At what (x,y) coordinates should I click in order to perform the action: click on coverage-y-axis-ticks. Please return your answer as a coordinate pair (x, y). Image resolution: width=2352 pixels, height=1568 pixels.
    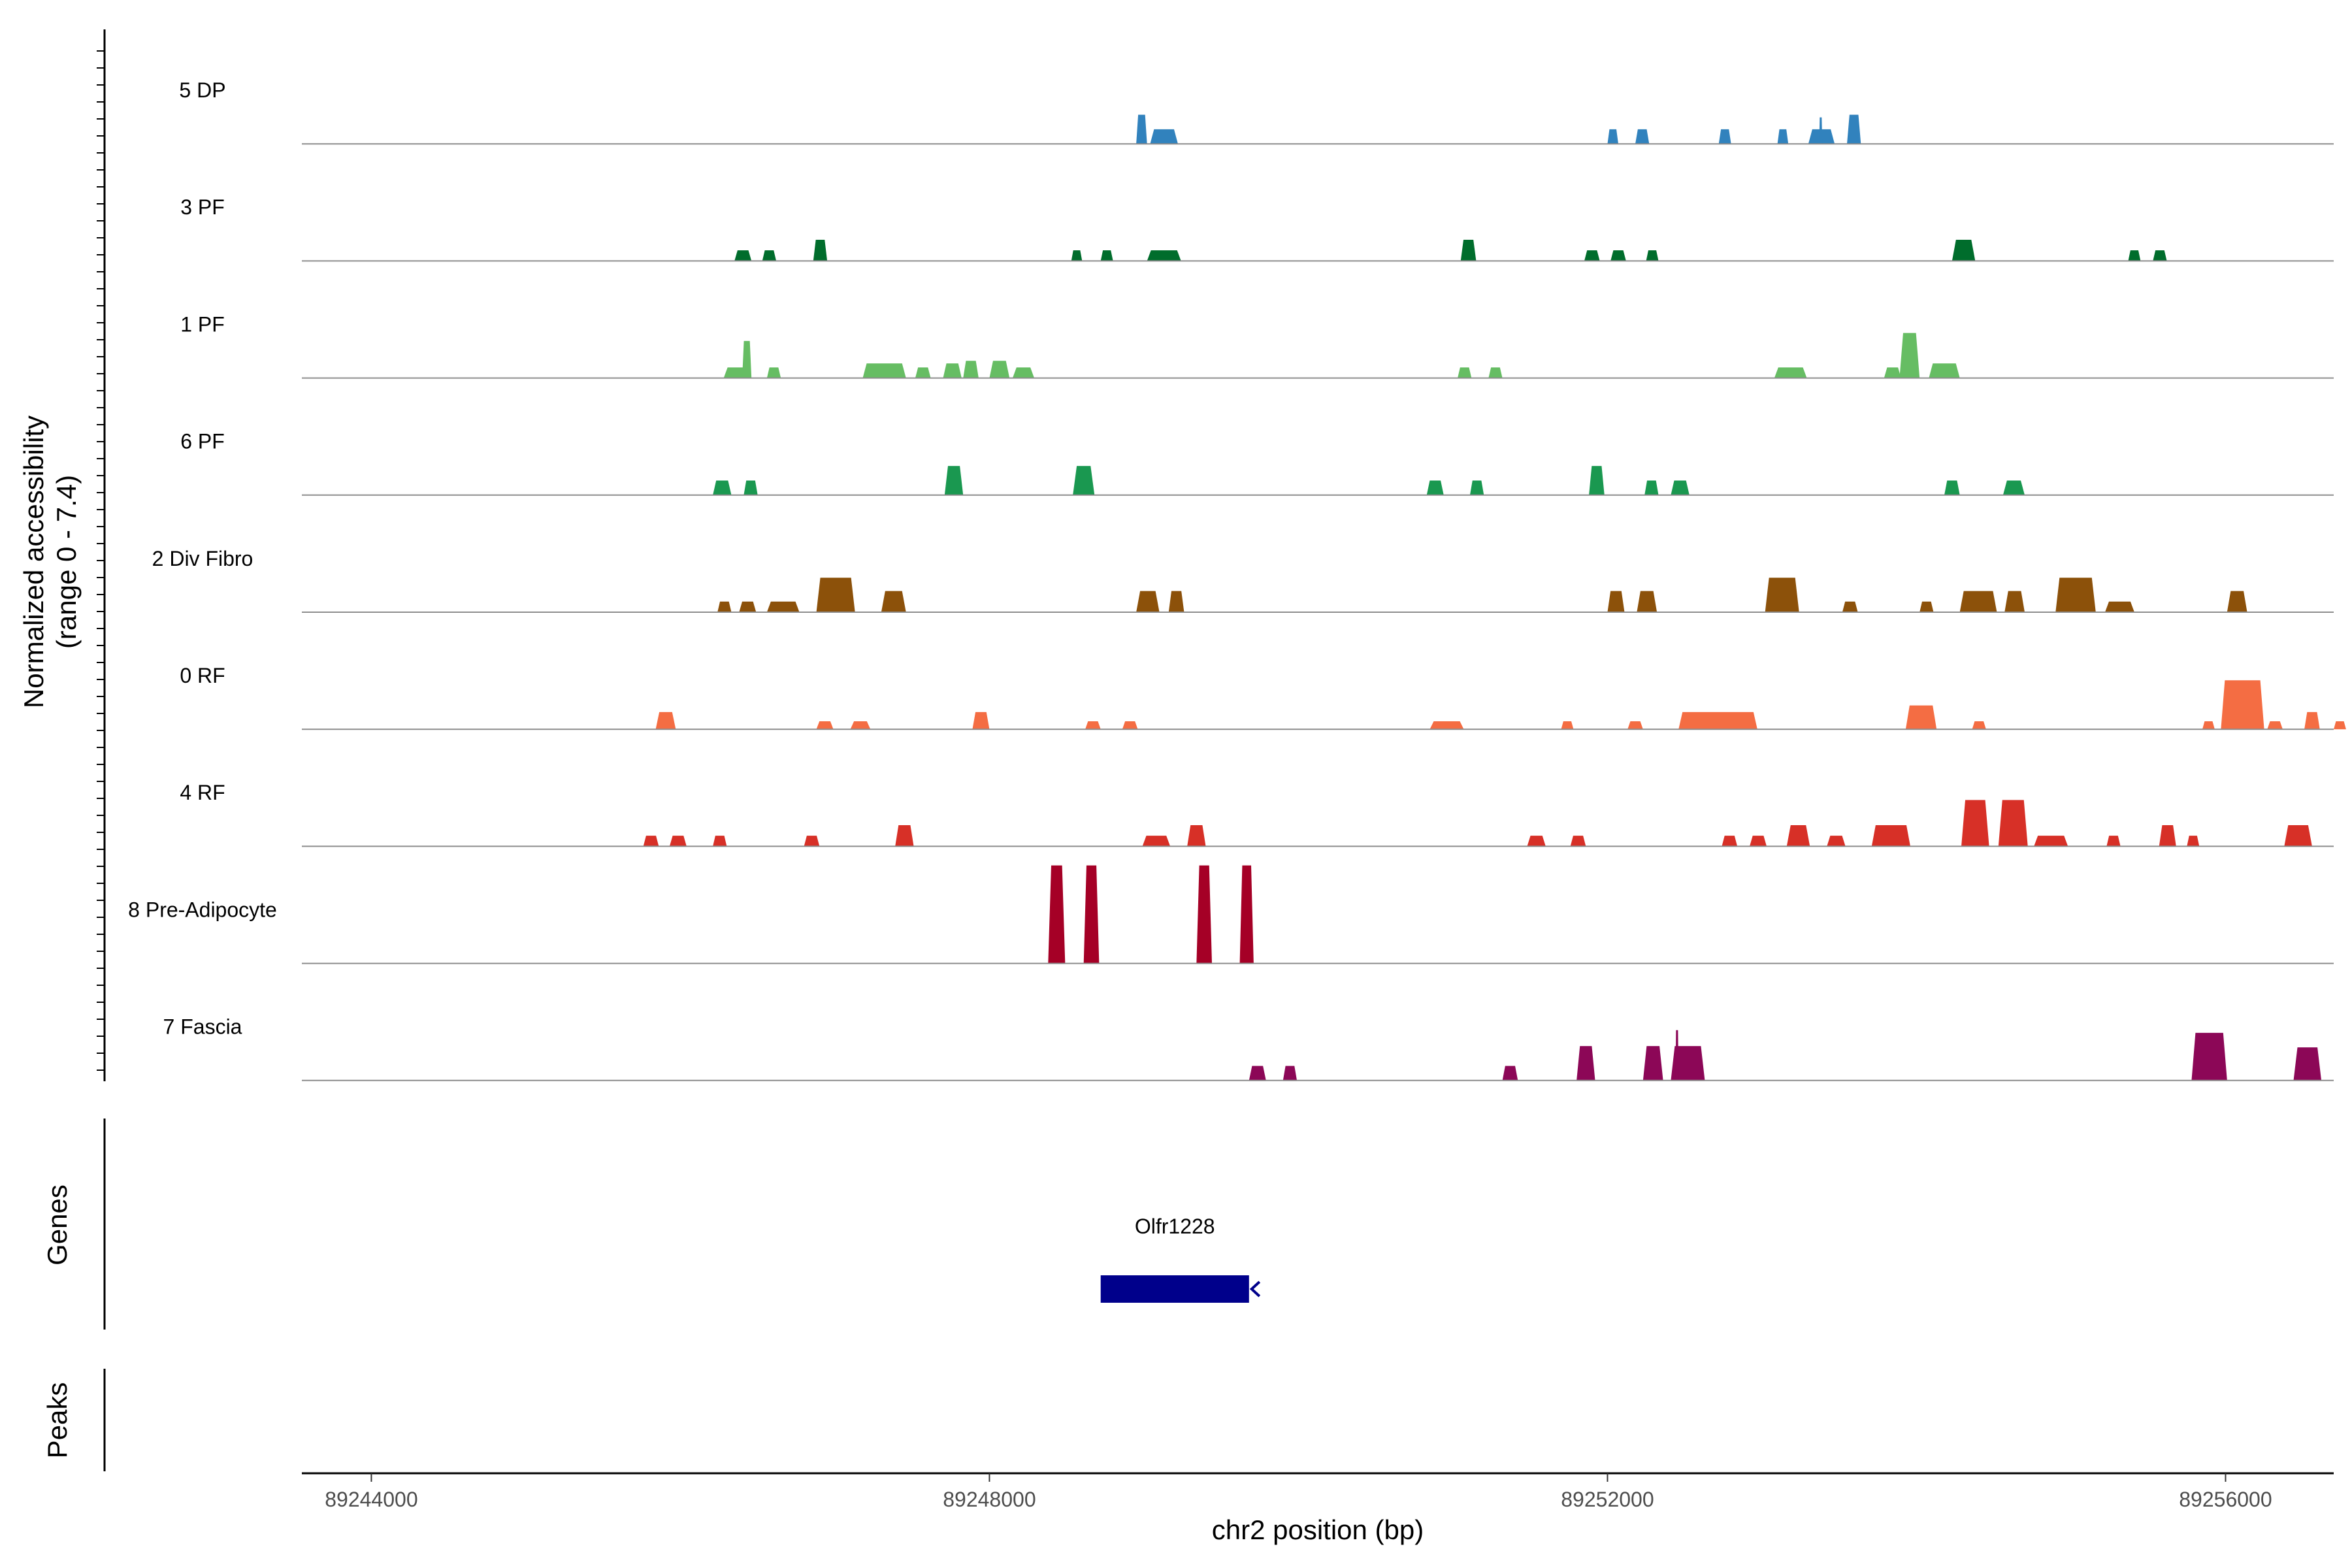
    Looking at the image, I should click on (101, 560).